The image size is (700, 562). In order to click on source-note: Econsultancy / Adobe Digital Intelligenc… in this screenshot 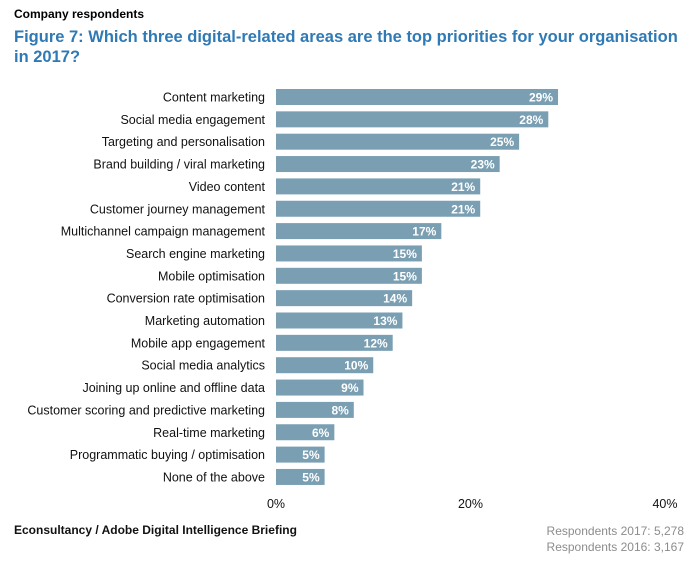, I will do `click(155, 530)`.